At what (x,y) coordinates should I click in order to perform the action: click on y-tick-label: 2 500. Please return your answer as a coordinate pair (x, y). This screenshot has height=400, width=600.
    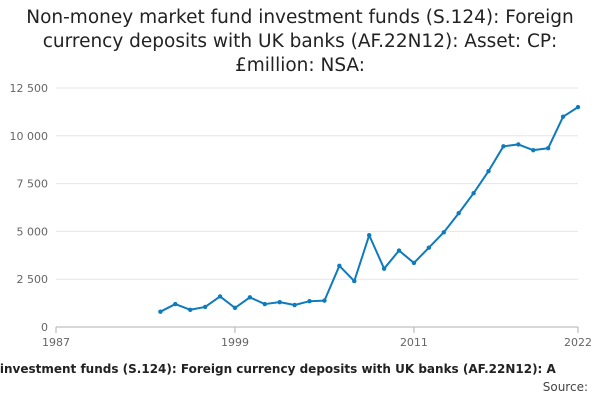
    Looking at the image, I should click on (33, 279).